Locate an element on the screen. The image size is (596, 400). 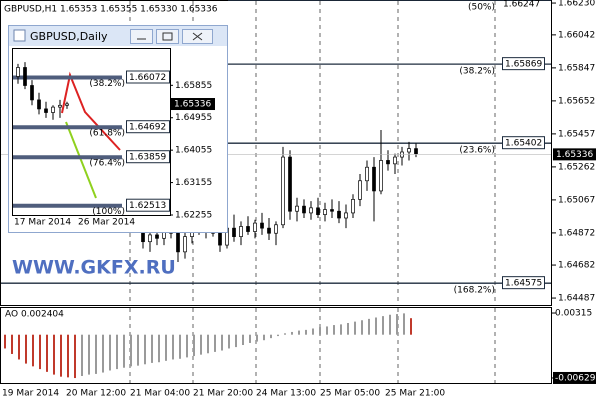
inset-frame is located at coordinates (91, 132).